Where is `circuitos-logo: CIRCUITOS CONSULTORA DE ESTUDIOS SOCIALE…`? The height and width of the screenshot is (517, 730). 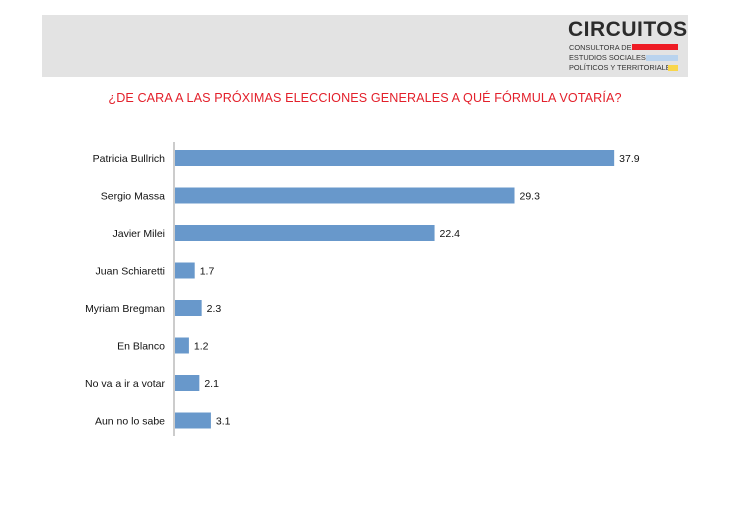
circuitos-logo: CIRCUITOS CONSULTORA DE ESTUDIOS SOCIALE… is located at coordinates (627, 47).